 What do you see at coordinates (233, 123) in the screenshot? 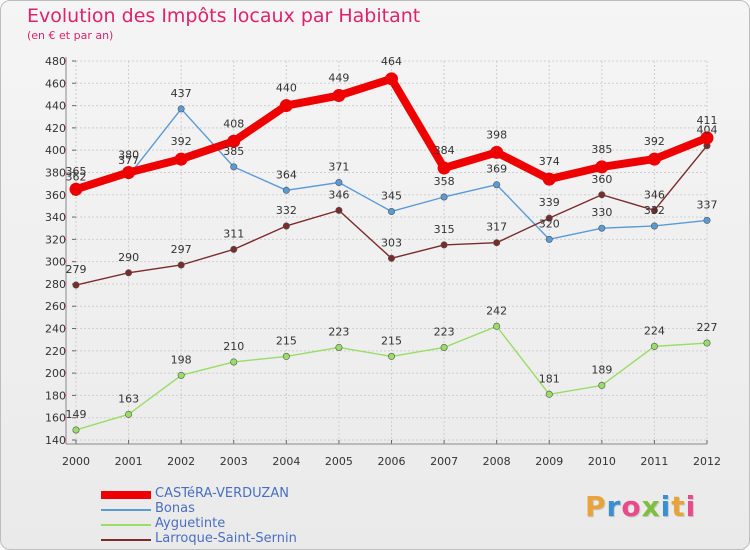
I see `data-label: 408` at bounding box center [233, 123].